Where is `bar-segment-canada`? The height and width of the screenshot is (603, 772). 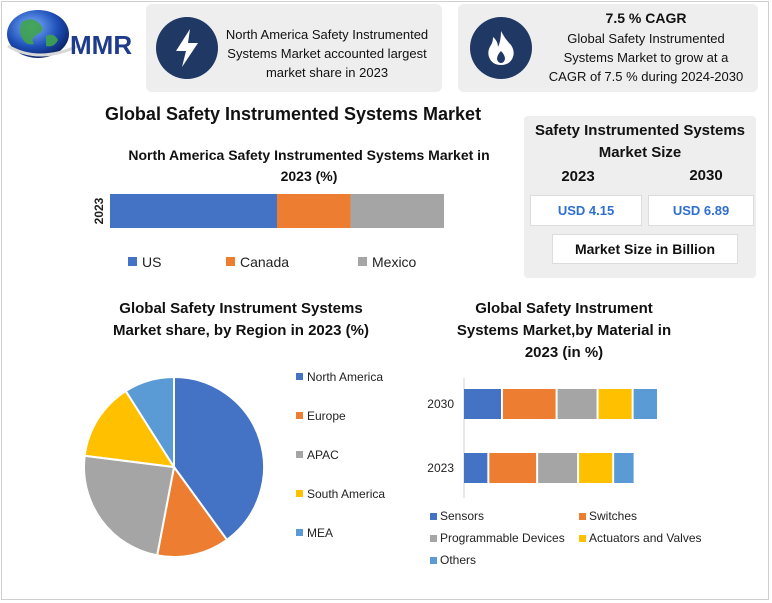 bar-segment-canada is located at coordinates (314, 211).